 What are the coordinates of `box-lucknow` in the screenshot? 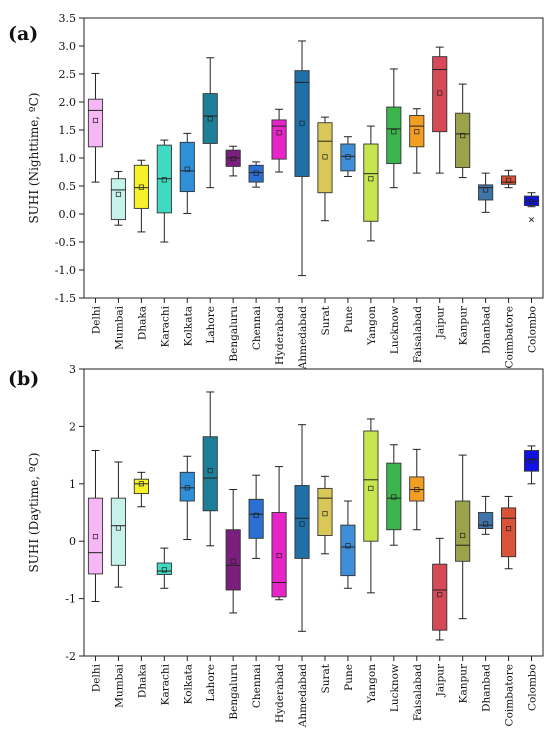 It's located at (394, 496).